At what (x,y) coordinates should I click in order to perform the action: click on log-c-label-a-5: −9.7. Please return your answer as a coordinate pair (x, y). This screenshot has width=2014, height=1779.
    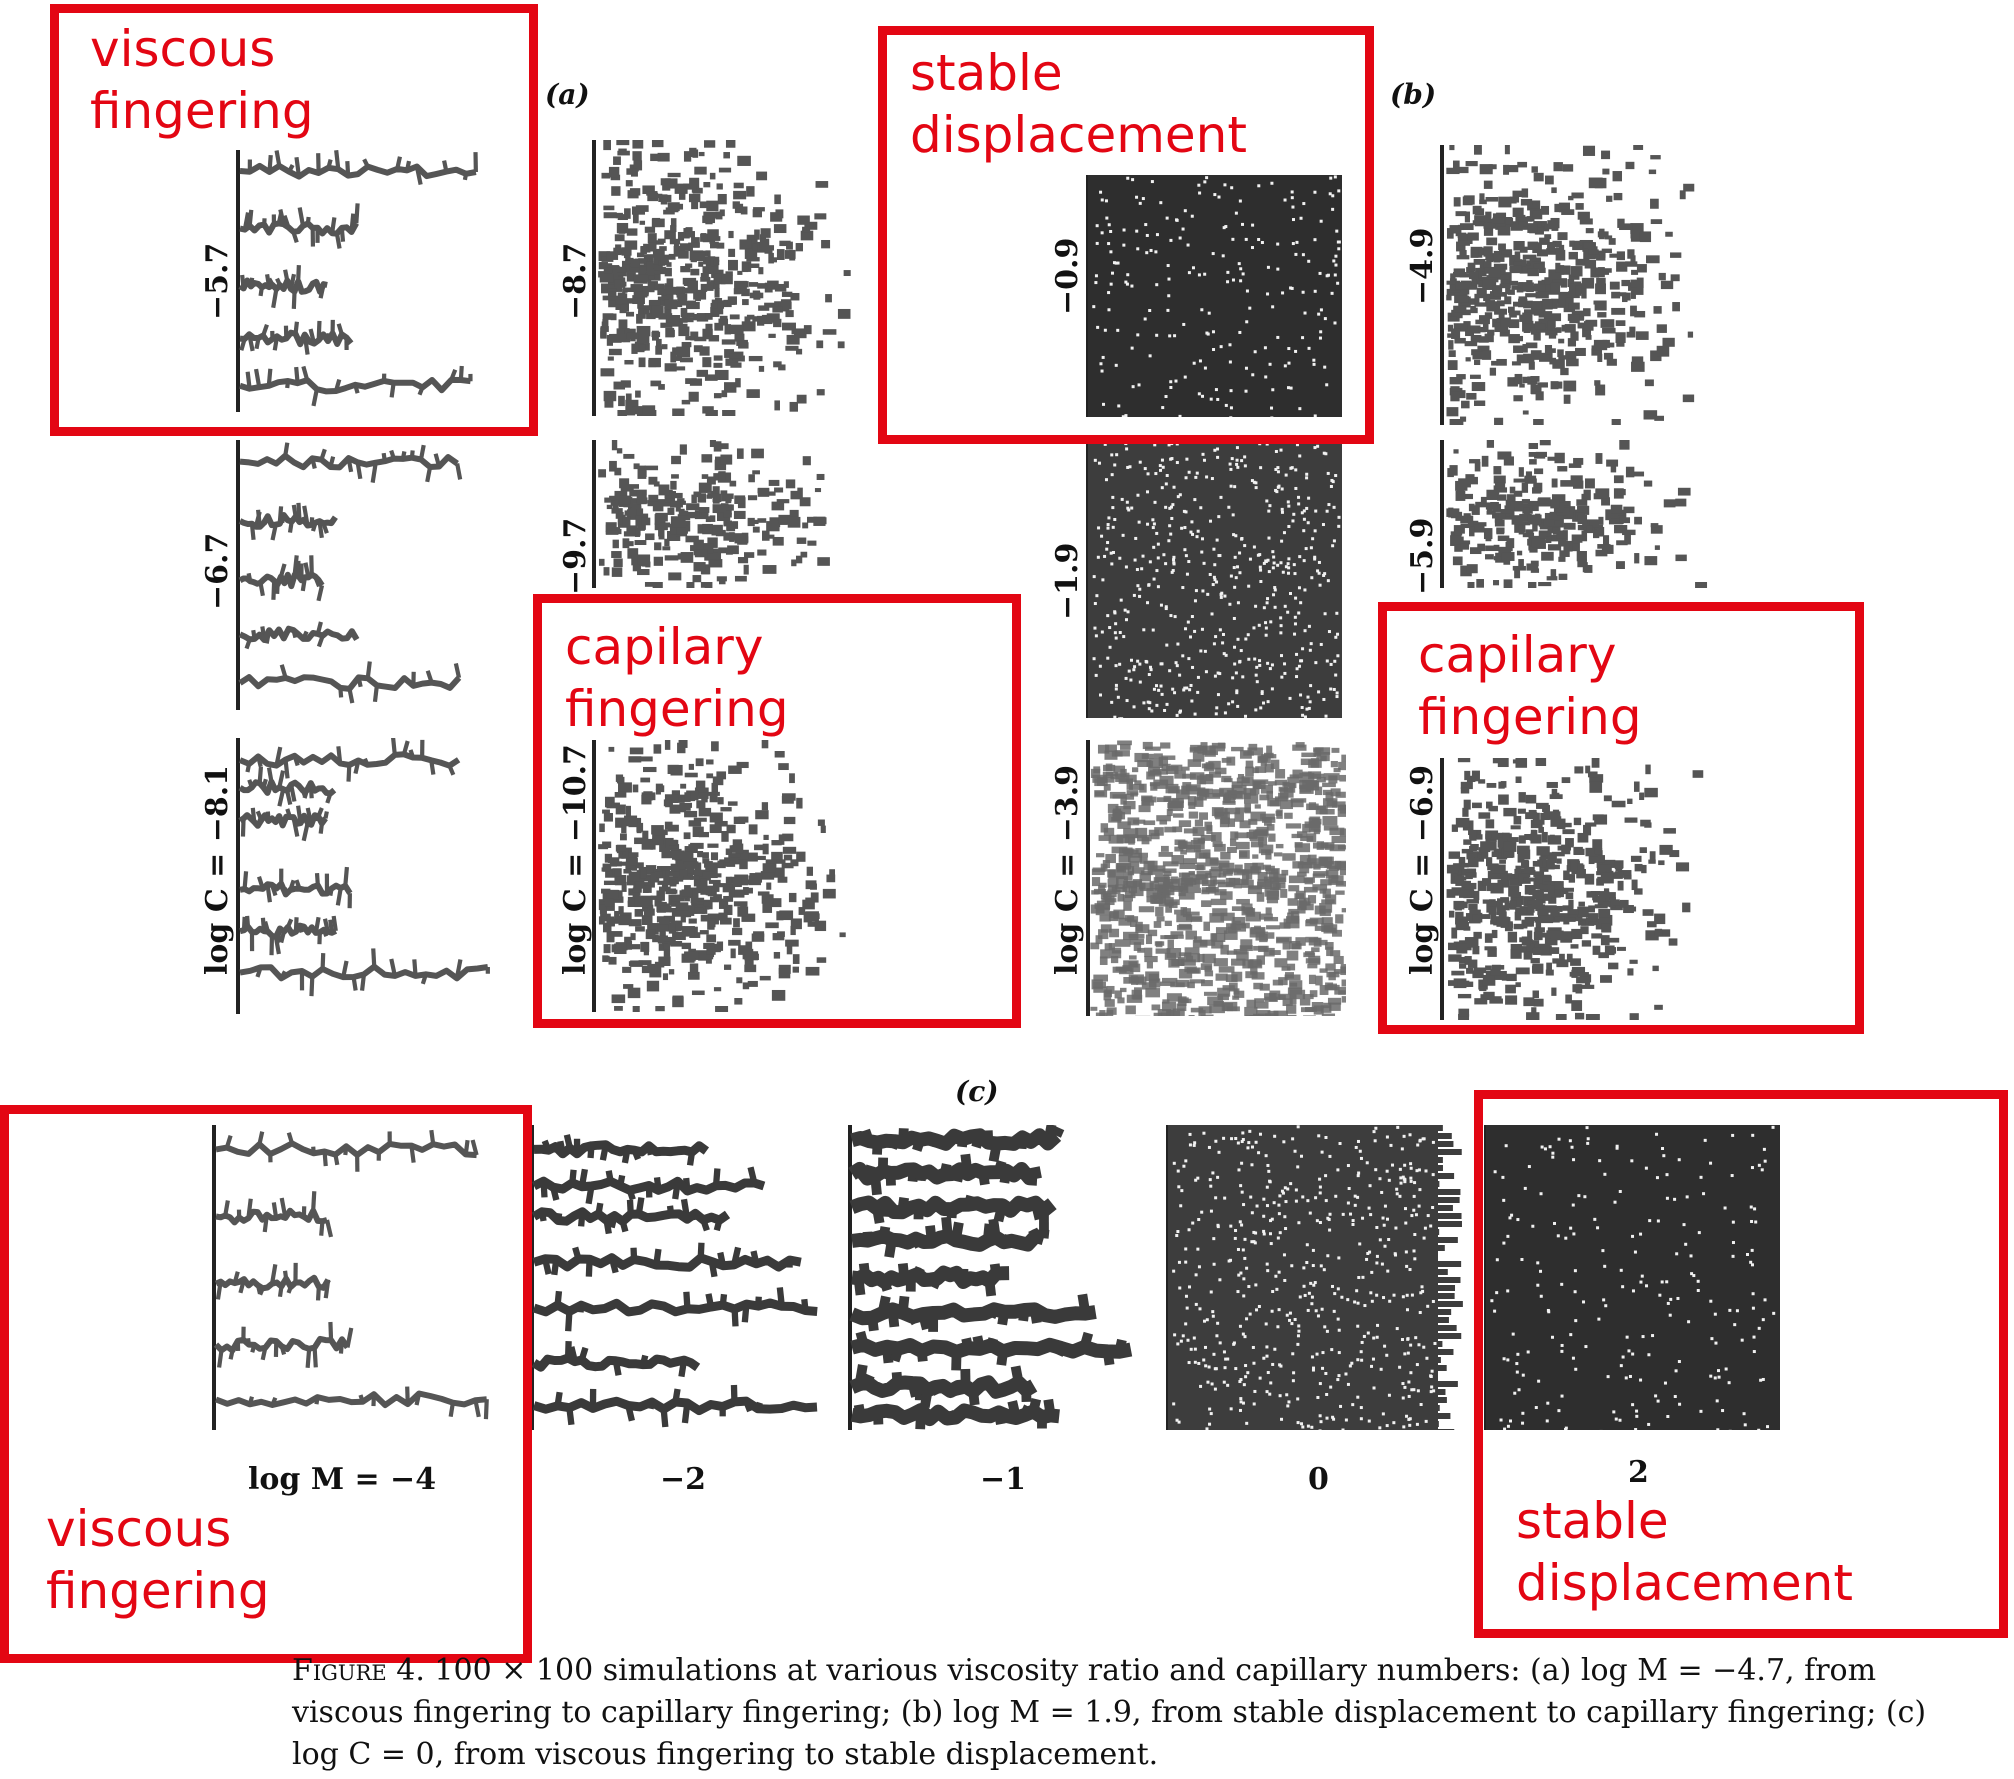
    Looking at the image, I should click on (575, 556).